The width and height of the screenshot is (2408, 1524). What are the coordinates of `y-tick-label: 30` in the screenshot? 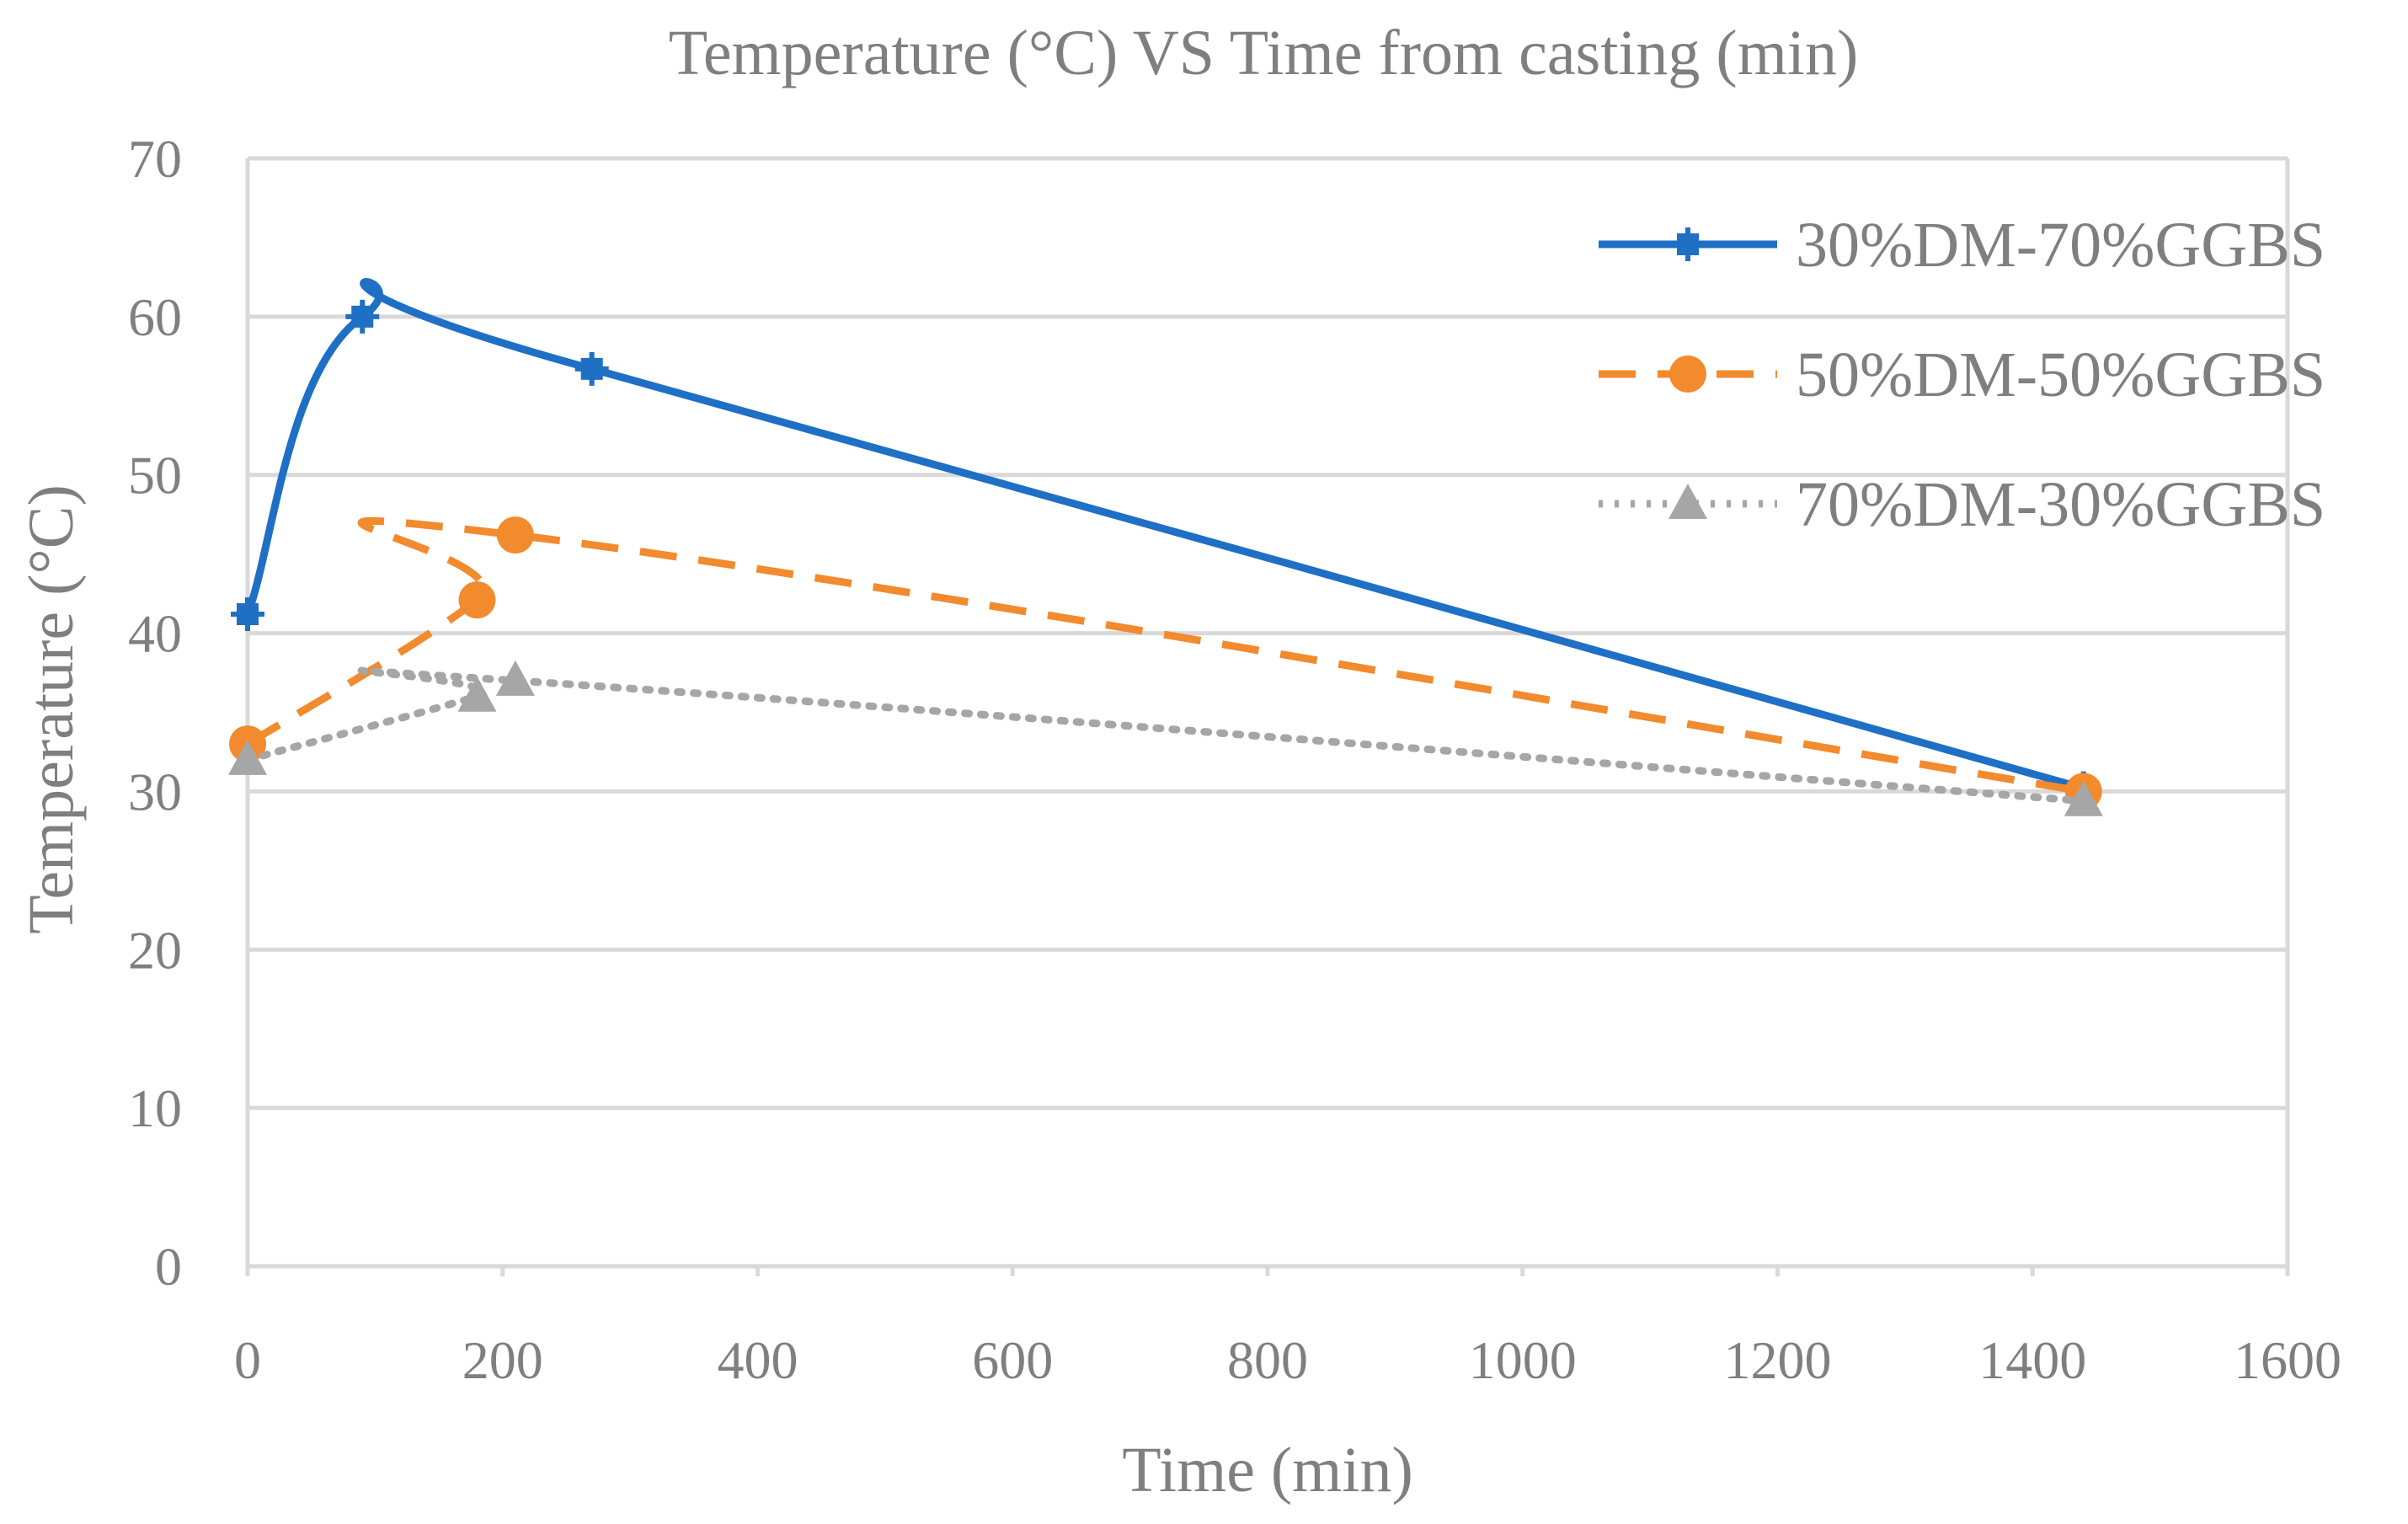 It's located at (155, 791).